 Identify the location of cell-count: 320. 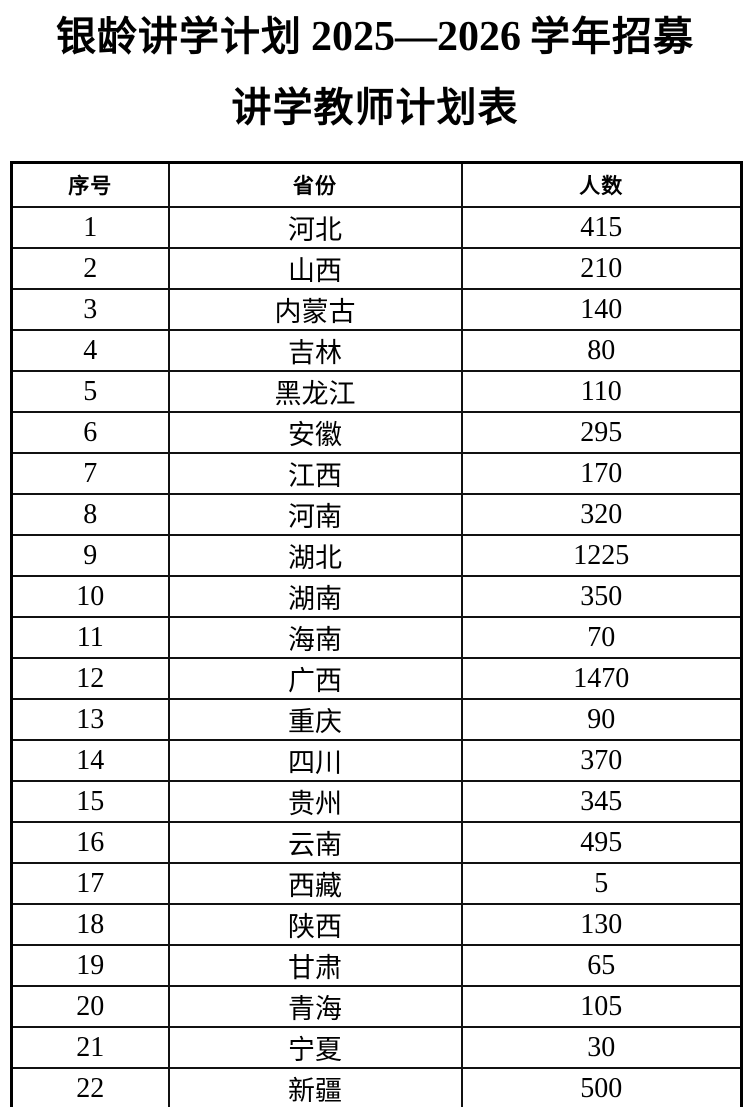
(601, 514).